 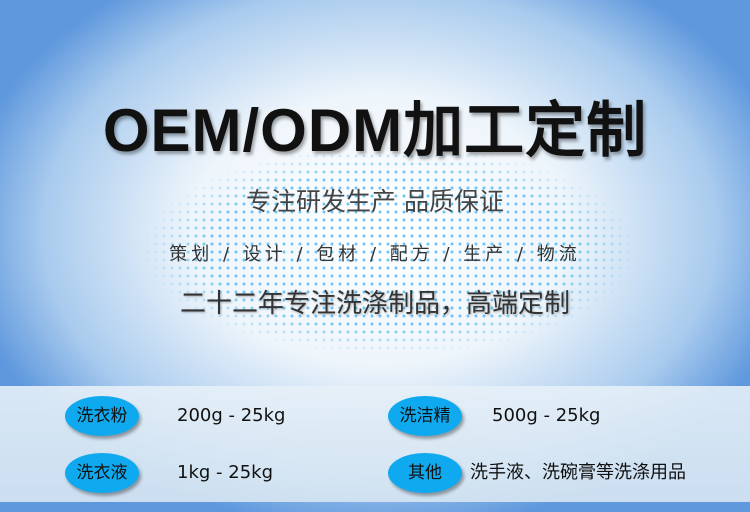 I want to click on product-badge: 其他, so click(x=425, y=473).